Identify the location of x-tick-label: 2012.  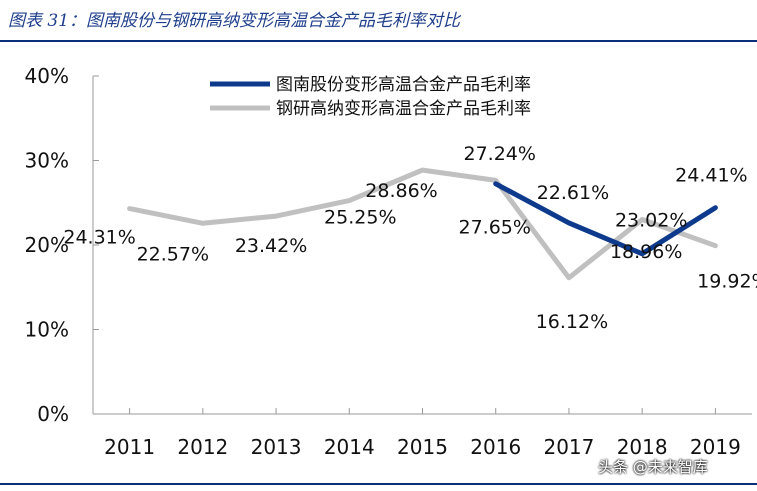
(202, 447).